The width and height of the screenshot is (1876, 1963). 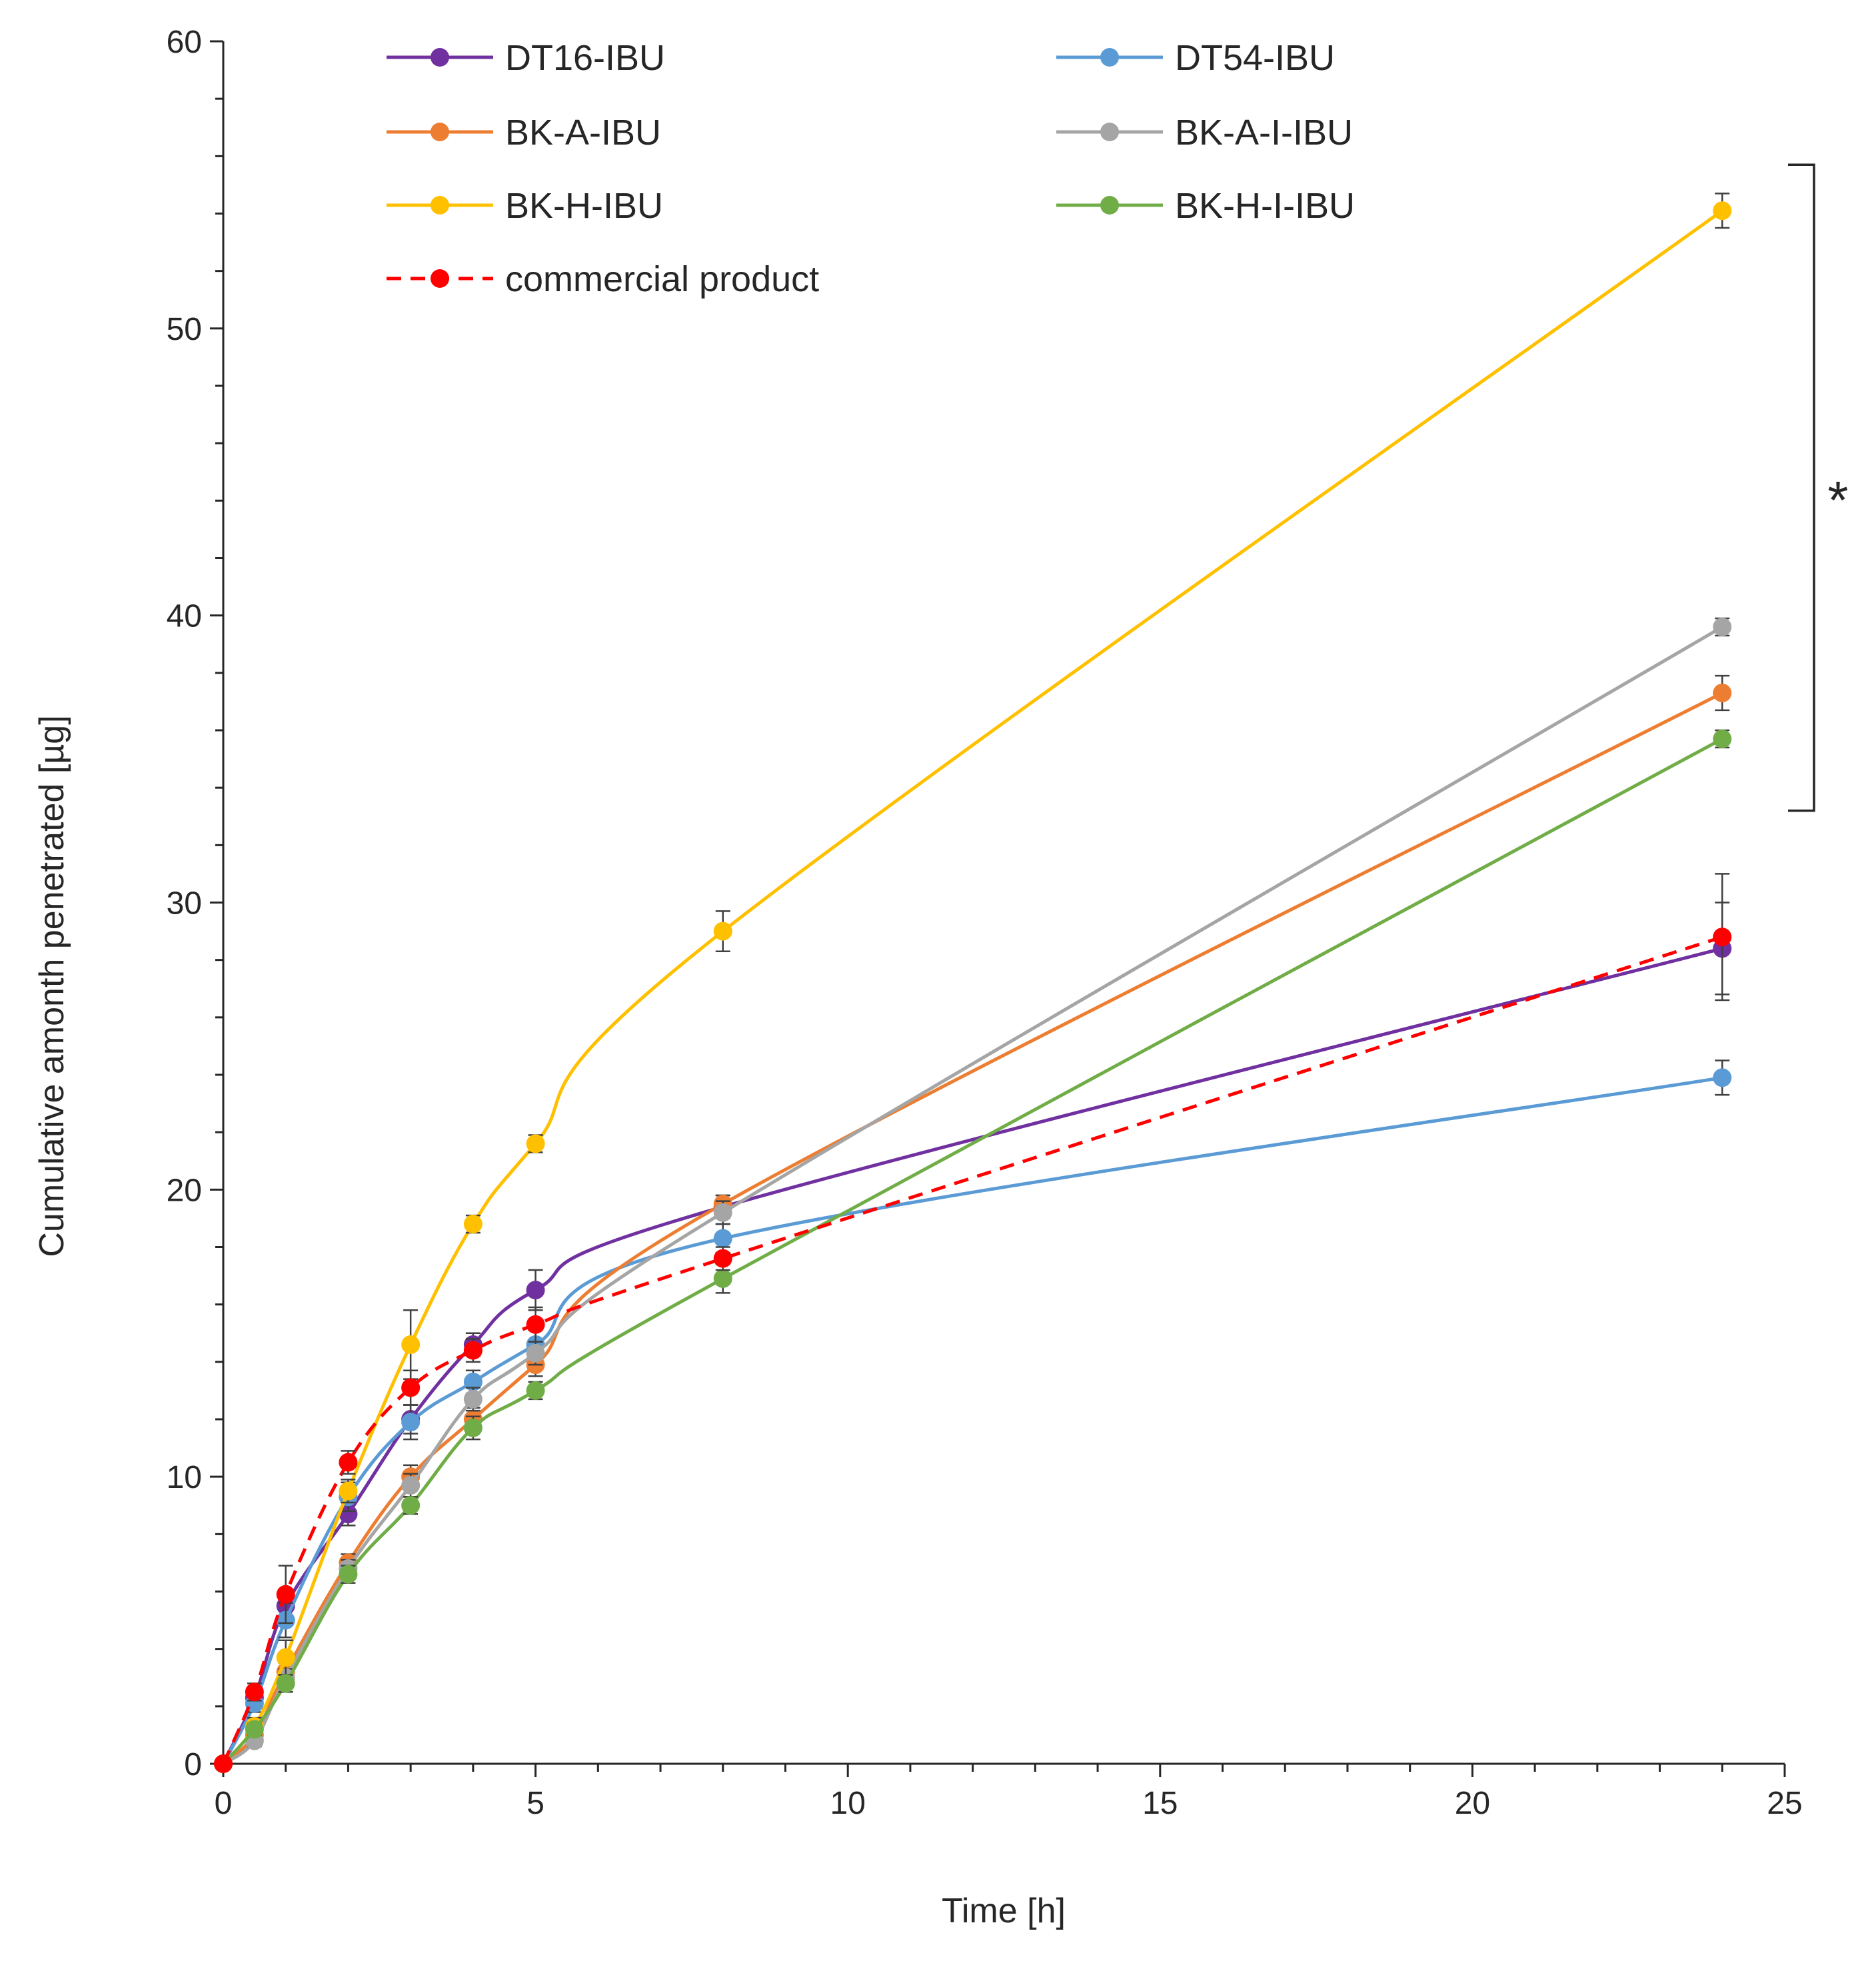 I want to click on legend-item: commercial product, so click(x=603, y=279).